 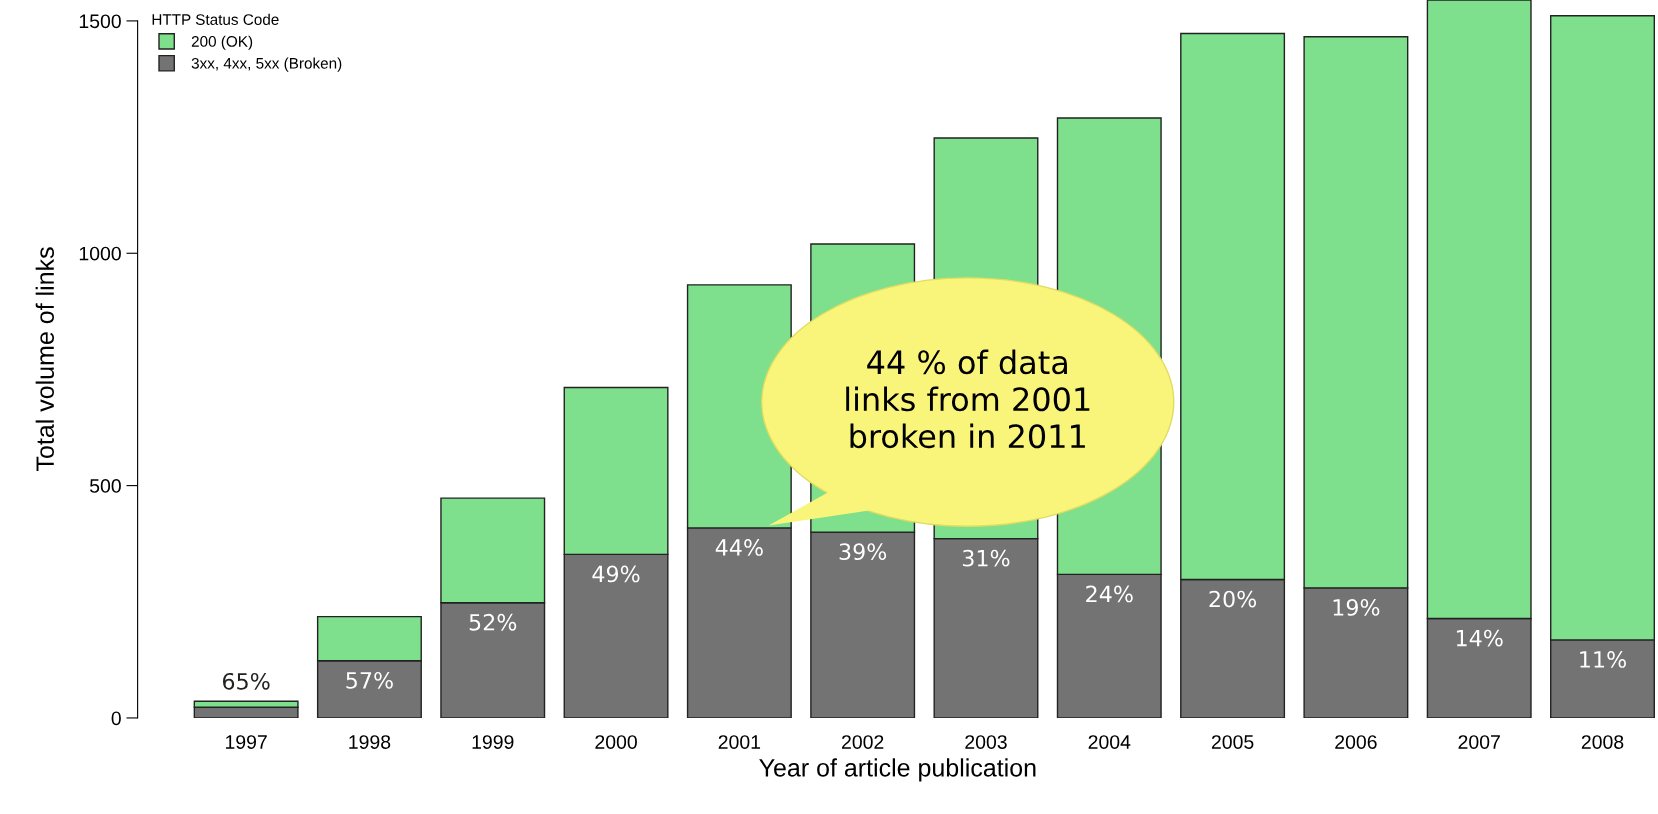 I want to click on annotation: 14%, so click(x=1479, y=638).